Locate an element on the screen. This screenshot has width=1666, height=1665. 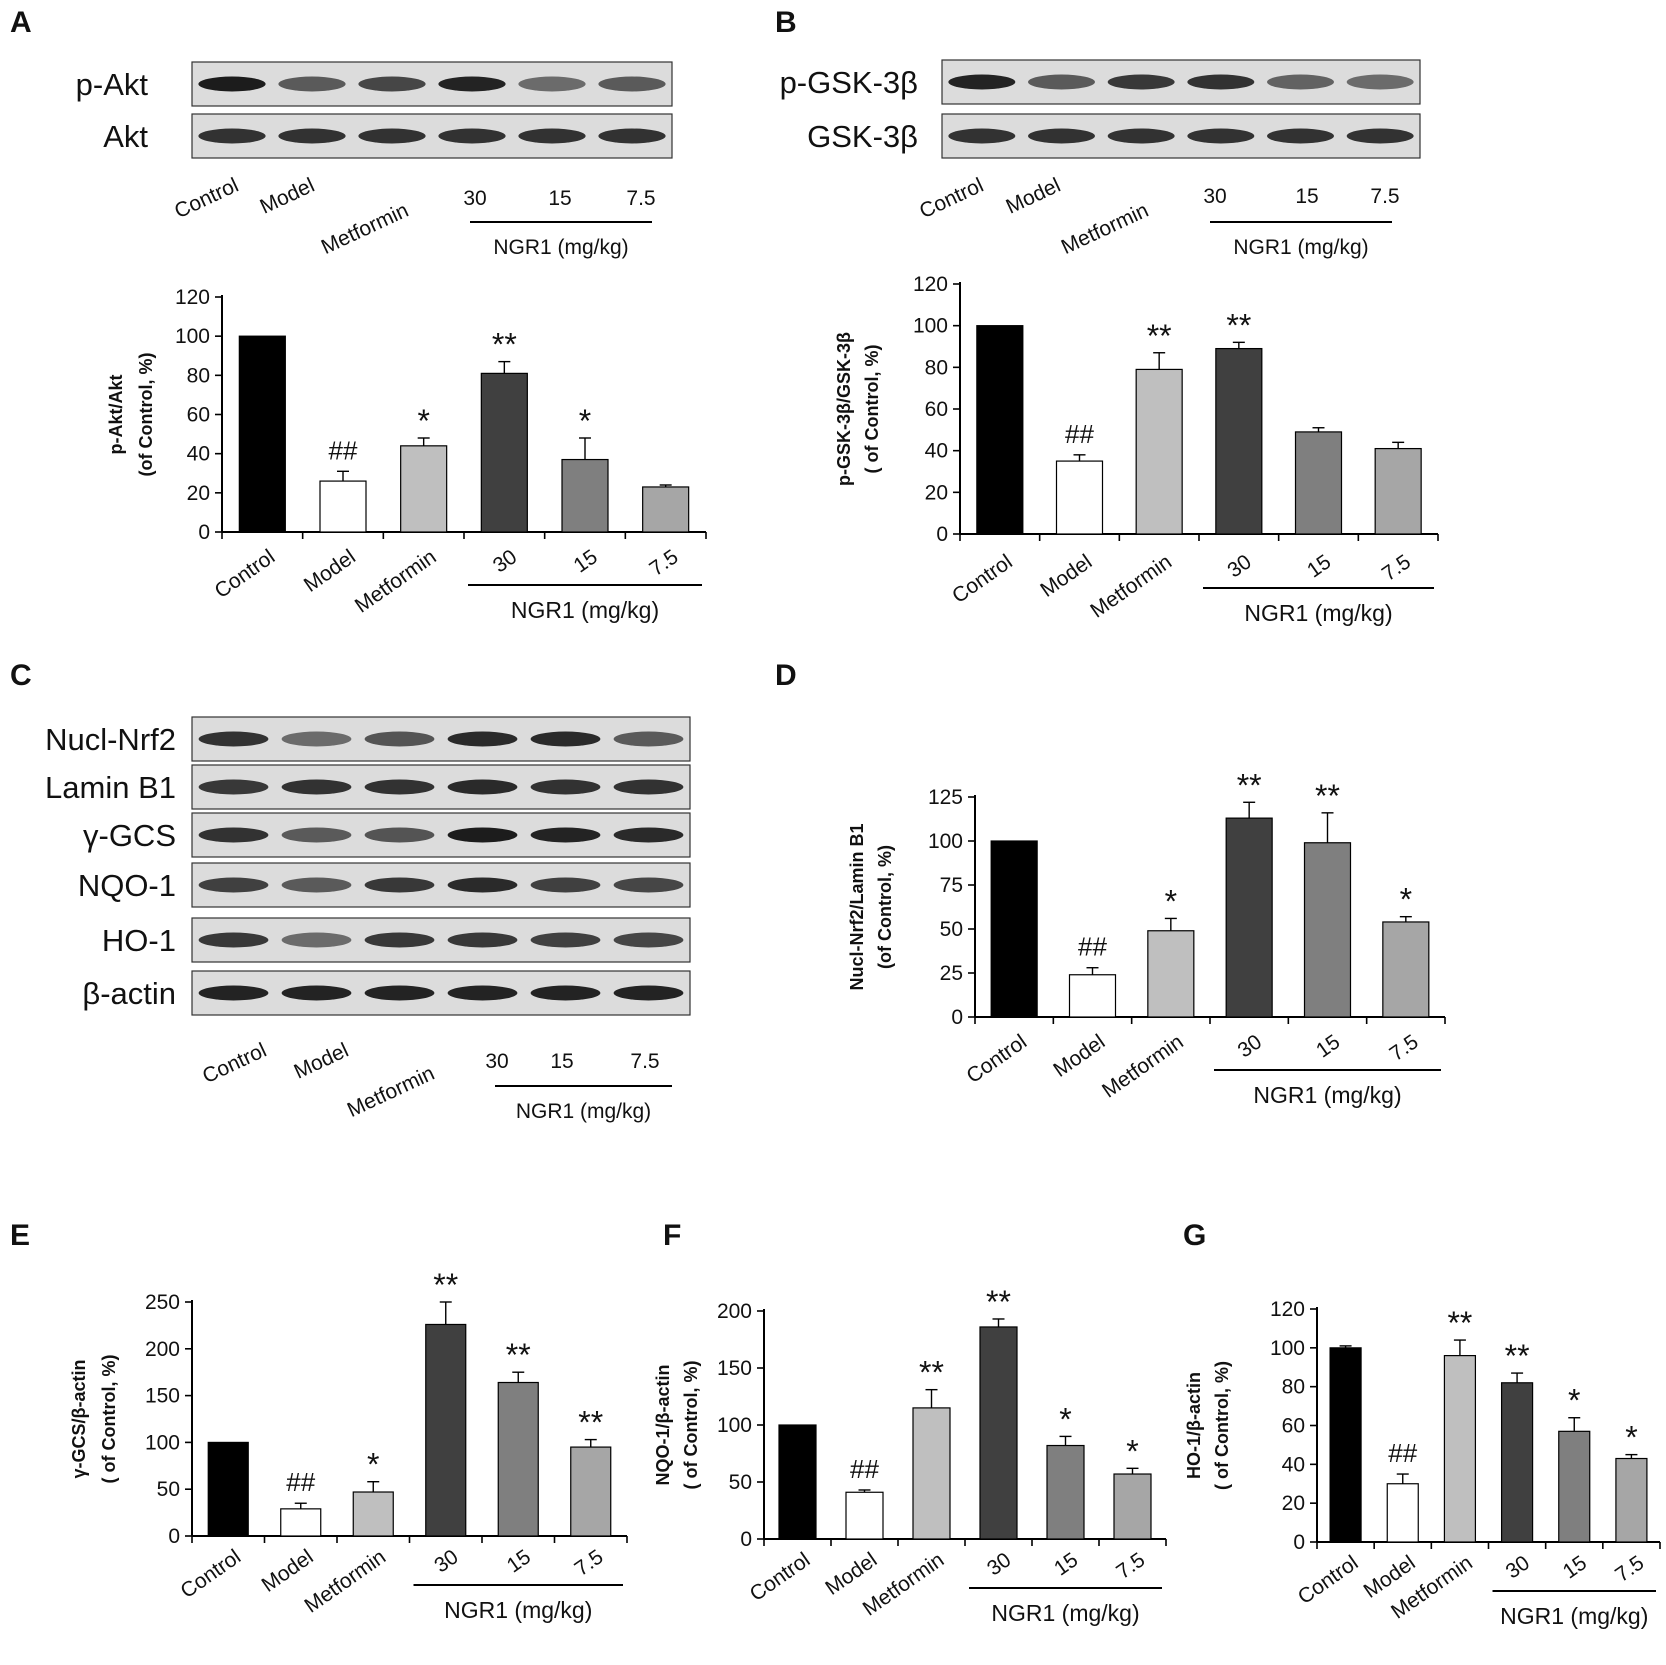
panel-label-b: B is located at coordinates (786, 22).